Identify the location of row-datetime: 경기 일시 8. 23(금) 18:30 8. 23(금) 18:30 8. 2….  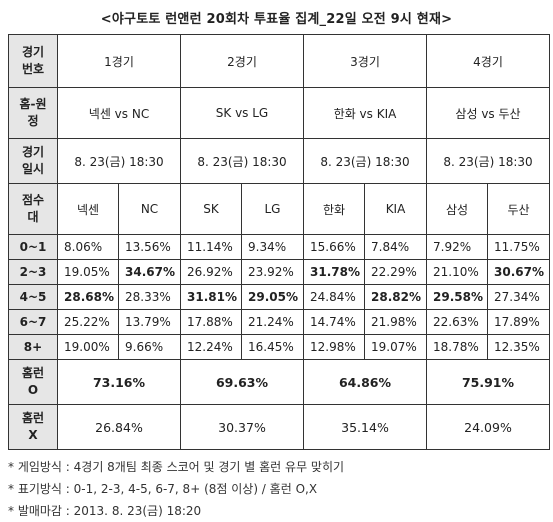
(279, 161).